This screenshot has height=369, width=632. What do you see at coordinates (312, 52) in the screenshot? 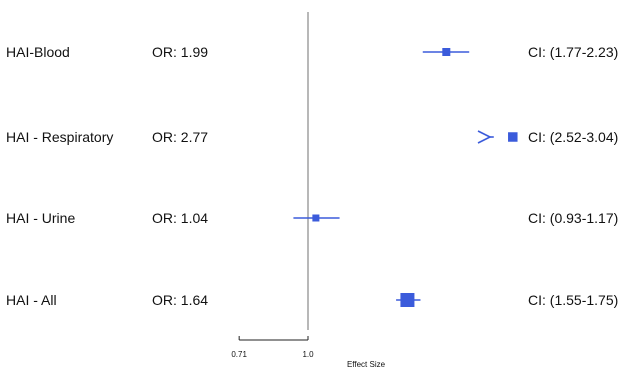
I see `forest-row: HAI-Blood OR: 1.99 CI: (1.77-2.23)` at bounding box center [312, 52].